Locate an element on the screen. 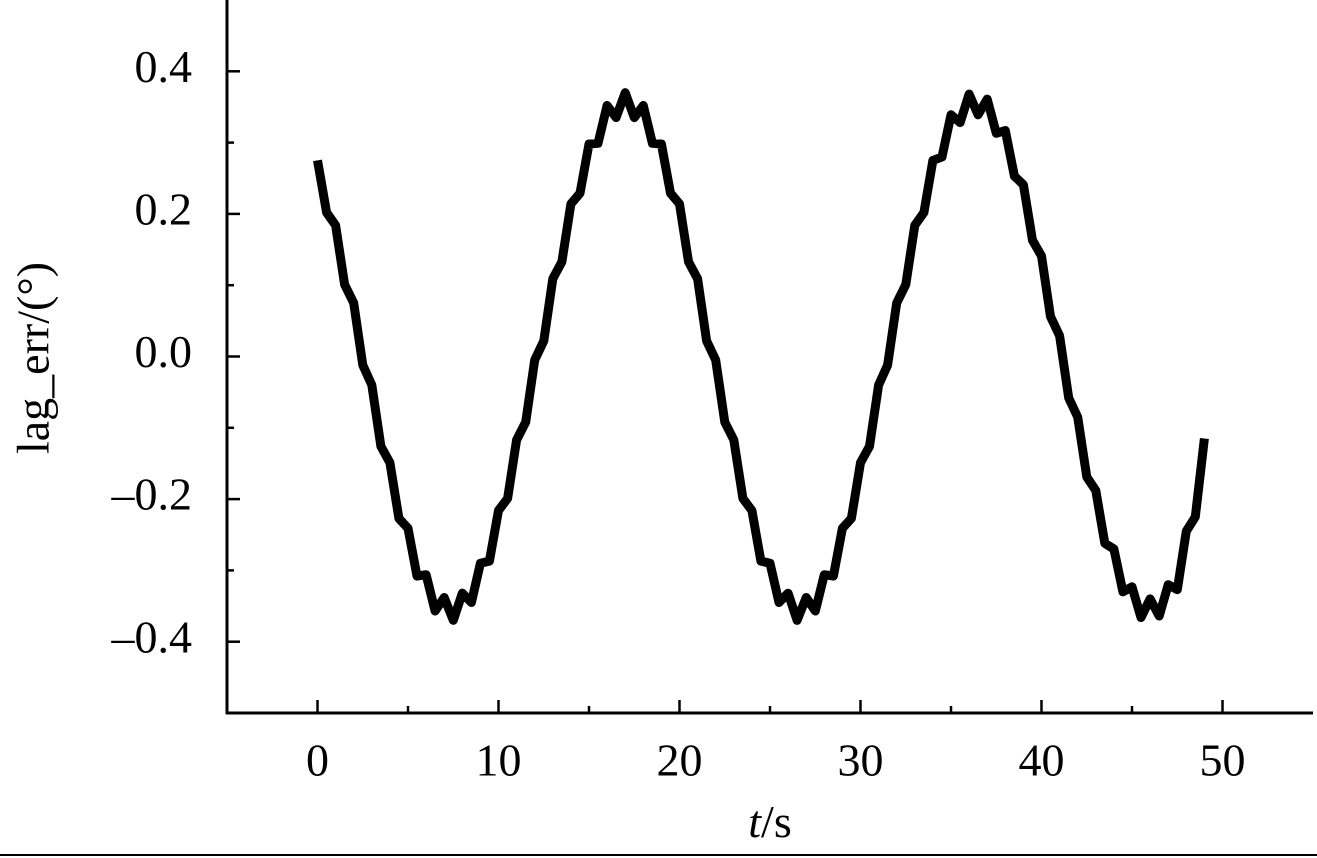 The height and width of the screenshot is (858, 1317). x-label-unit: /s is located at coordinates (776, 821).